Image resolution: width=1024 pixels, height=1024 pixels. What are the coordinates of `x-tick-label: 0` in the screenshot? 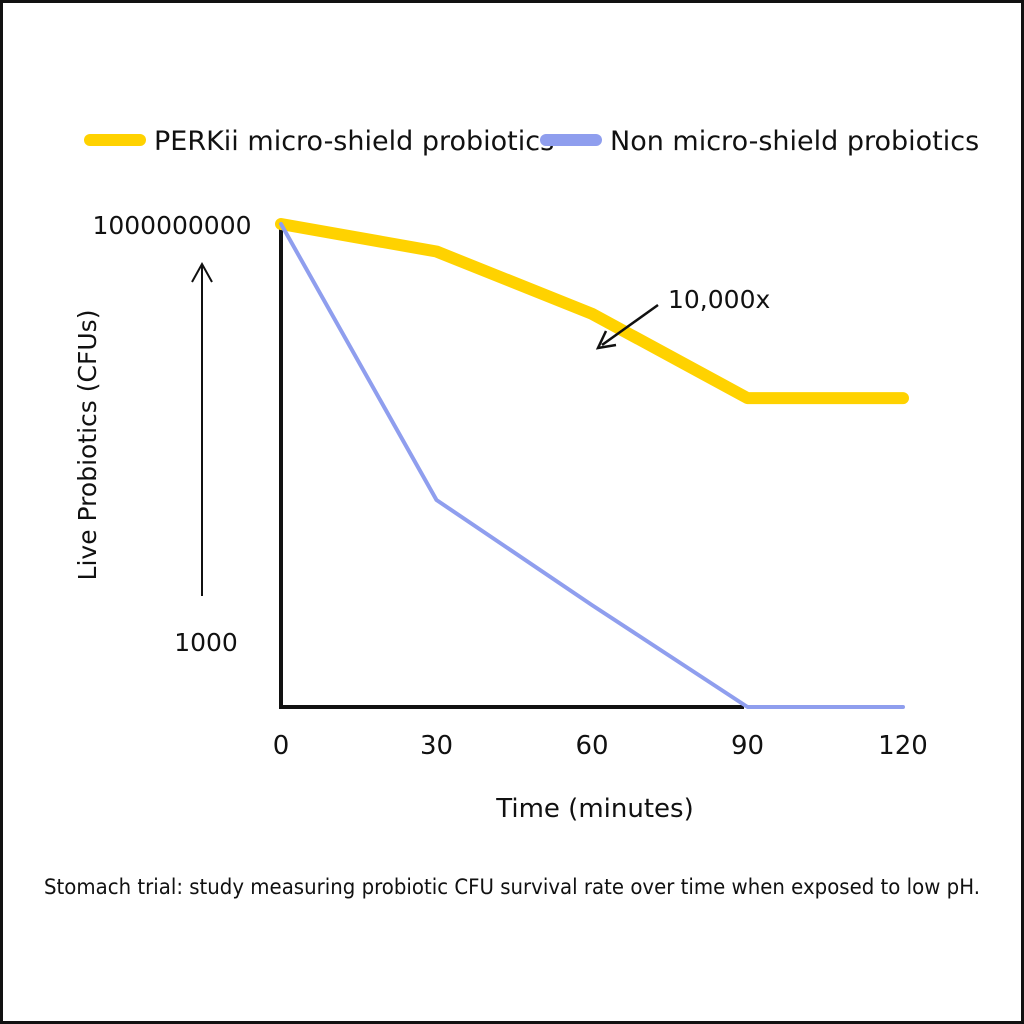 It's located at (281, 746).